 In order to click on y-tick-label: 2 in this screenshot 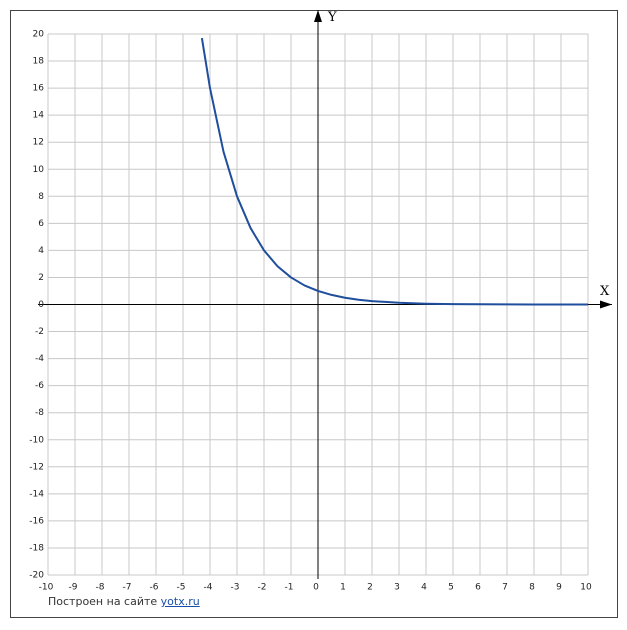, I will do `click(41, 278)`.